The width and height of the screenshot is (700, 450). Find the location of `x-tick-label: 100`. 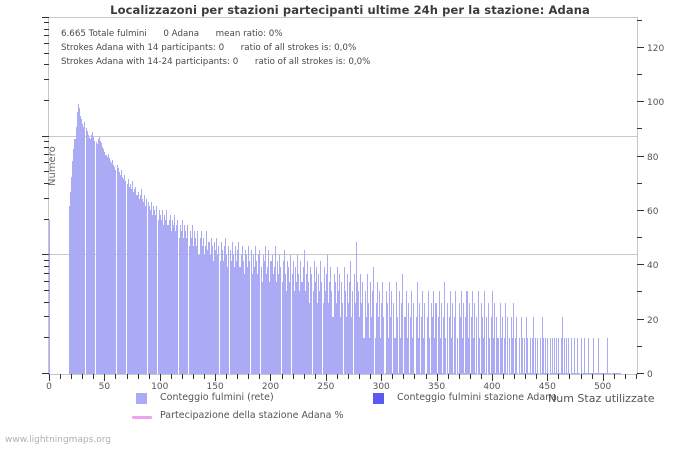

x-tick-label: 100 is located at coordinates (160, 387).